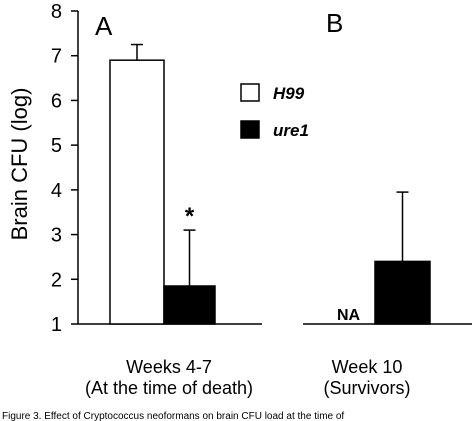 The image size is (474, 421). Describe the element at coordinates (56, 12) in the screenshot. I see `y-tick-label: 8` at that location.